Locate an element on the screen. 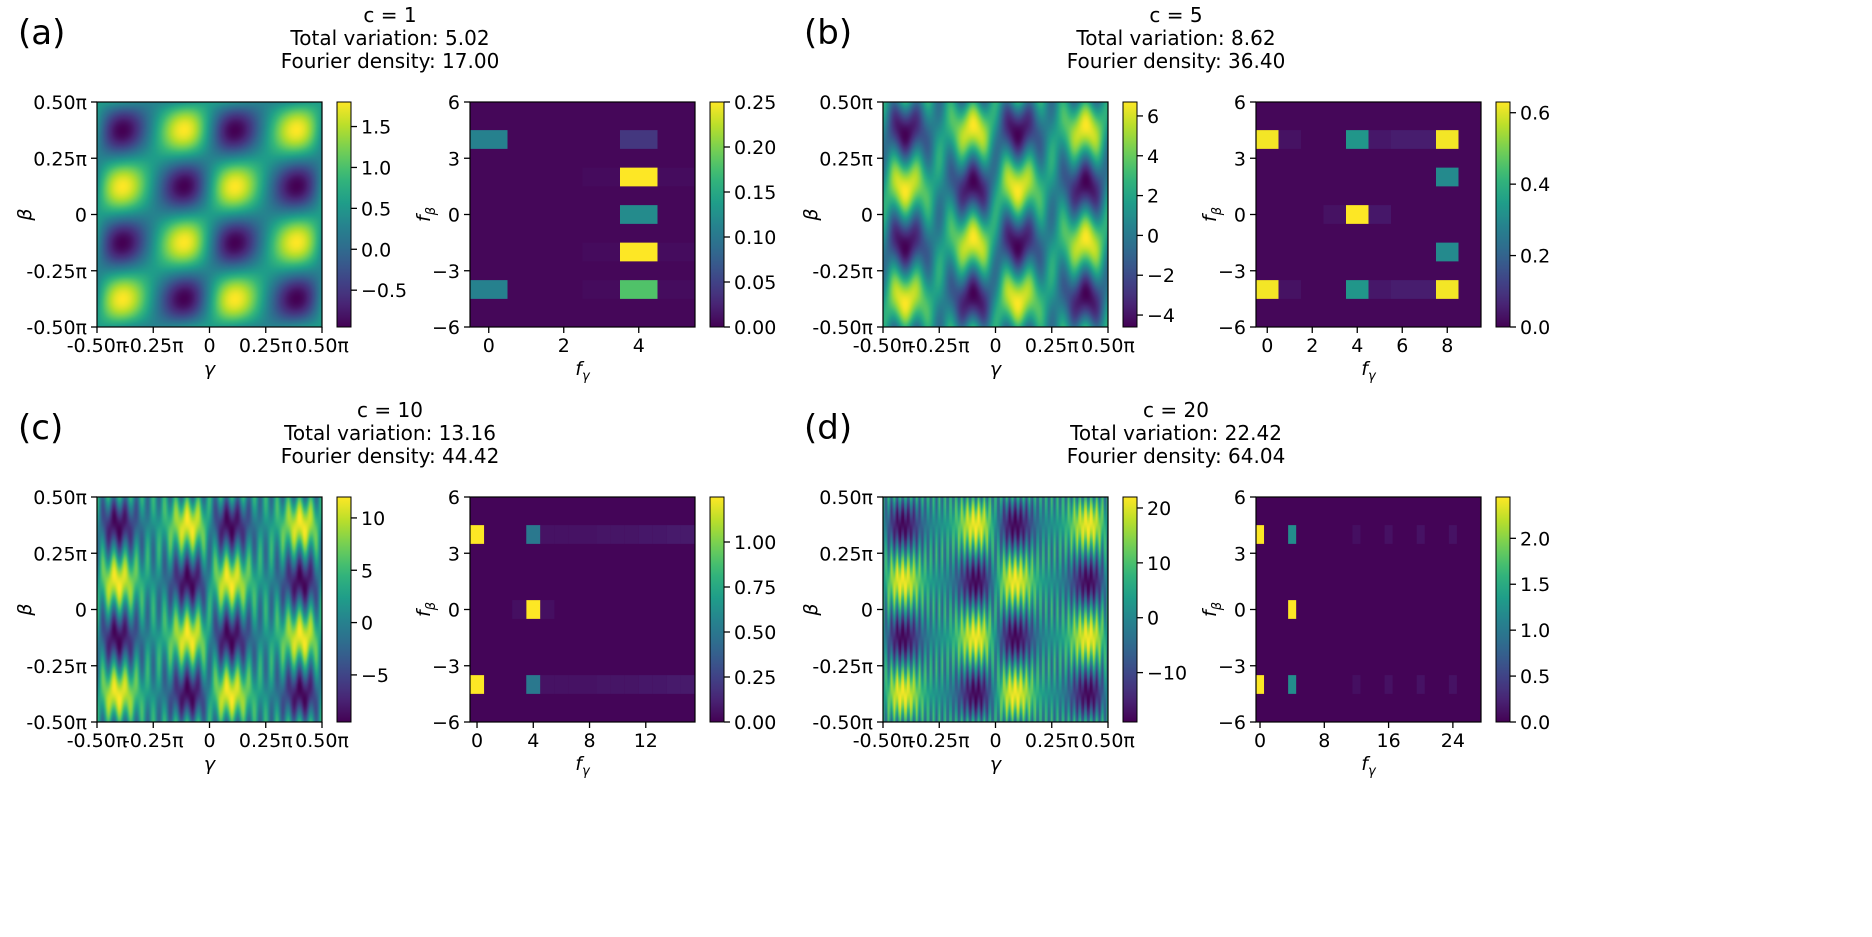 The image size is (1872, 937). colorbar is located at coordinates (1503, 609).